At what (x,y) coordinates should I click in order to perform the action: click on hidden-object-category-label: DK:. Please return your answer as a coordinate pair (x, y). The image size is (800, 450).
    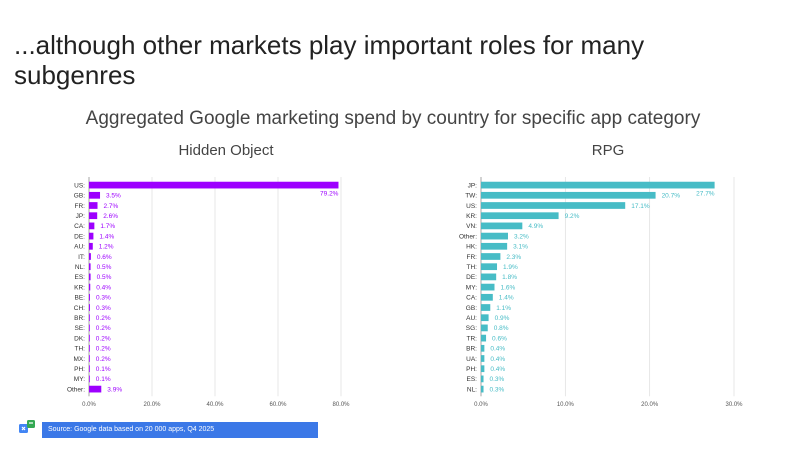
    Looking at the image, I should click on (79, 338).